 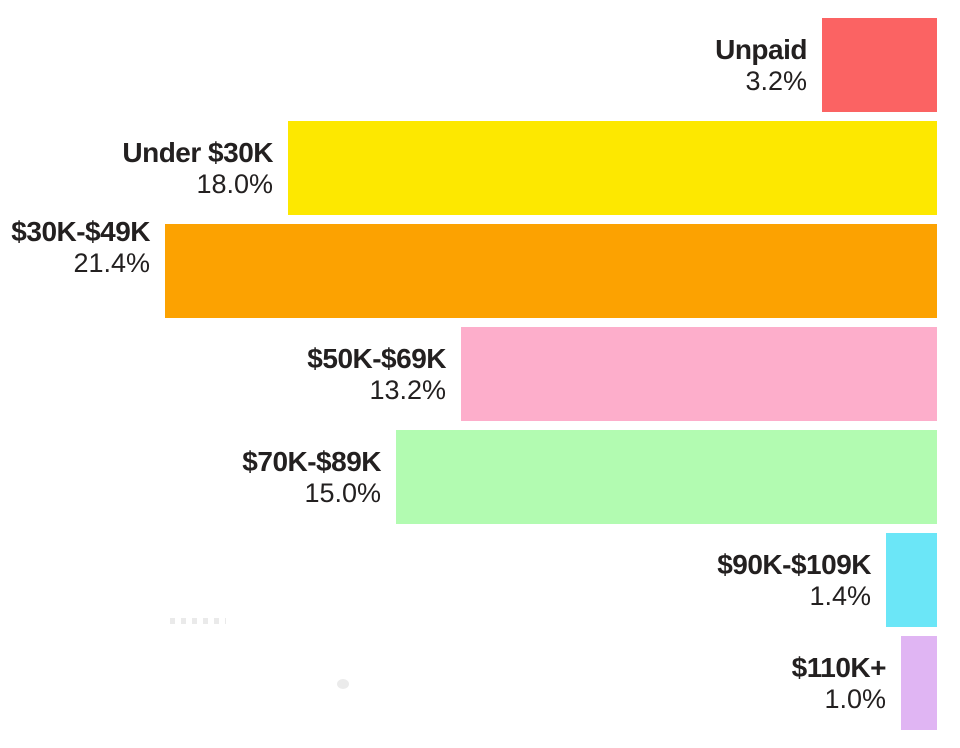 I want to click on category-label: $70K-$89K, so click(x=311, y=461).